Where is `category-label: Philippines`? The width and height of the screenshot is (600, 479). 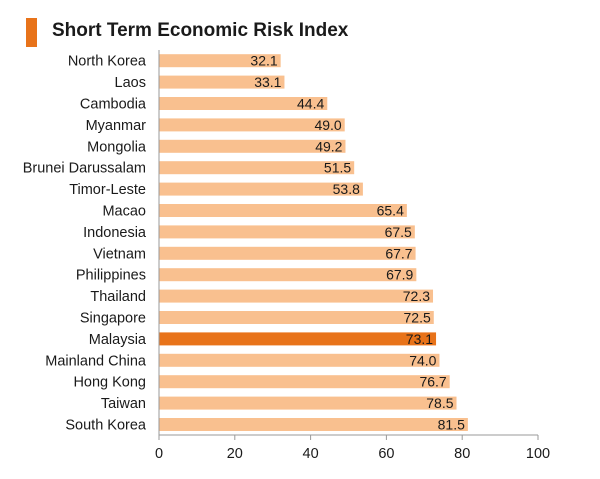
category-label: Philippines is located at coordinates (111, 276).